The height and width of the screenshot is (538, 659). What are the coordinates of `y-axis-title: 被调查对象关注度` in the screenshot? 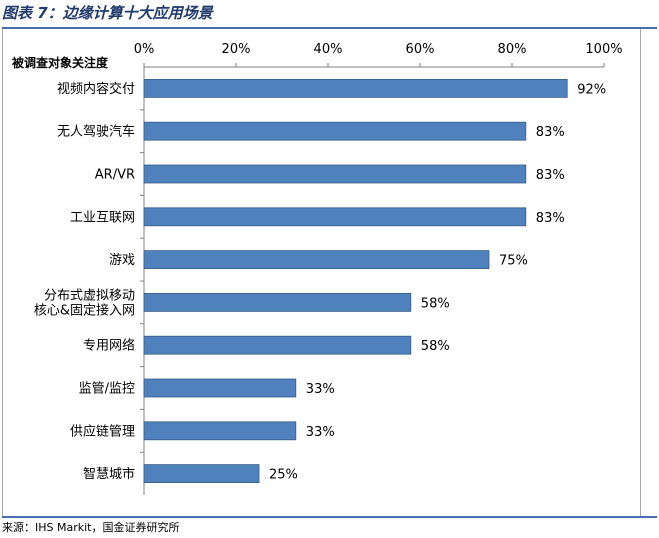 It's located at (60, 62).